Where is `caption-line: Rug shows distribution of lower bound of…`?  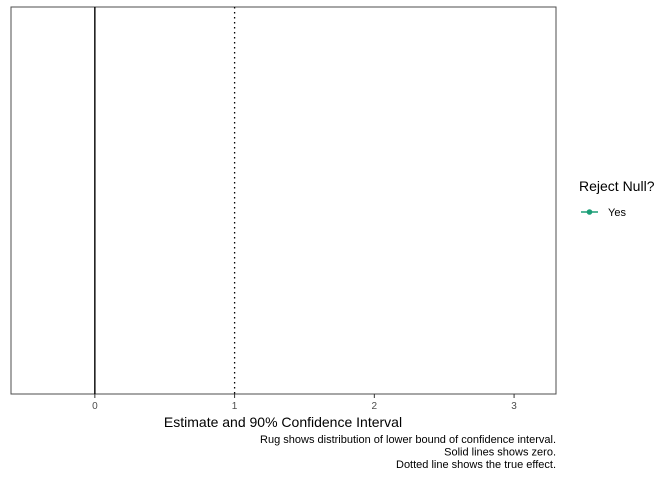 caption-line: Rug shows distribution of lower bound of… is located at coordinates (408, 440).